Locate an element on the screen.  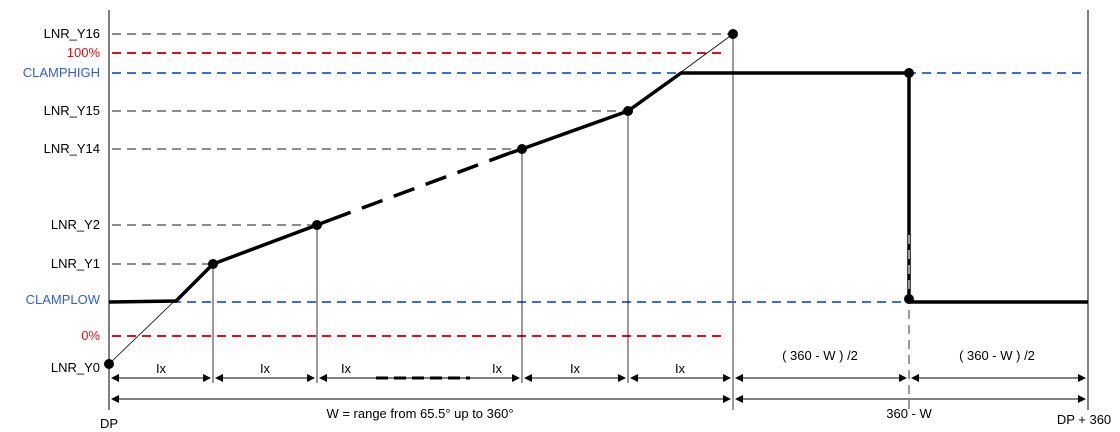
label-interval-3: Ix is located at coordinates (346, 368).